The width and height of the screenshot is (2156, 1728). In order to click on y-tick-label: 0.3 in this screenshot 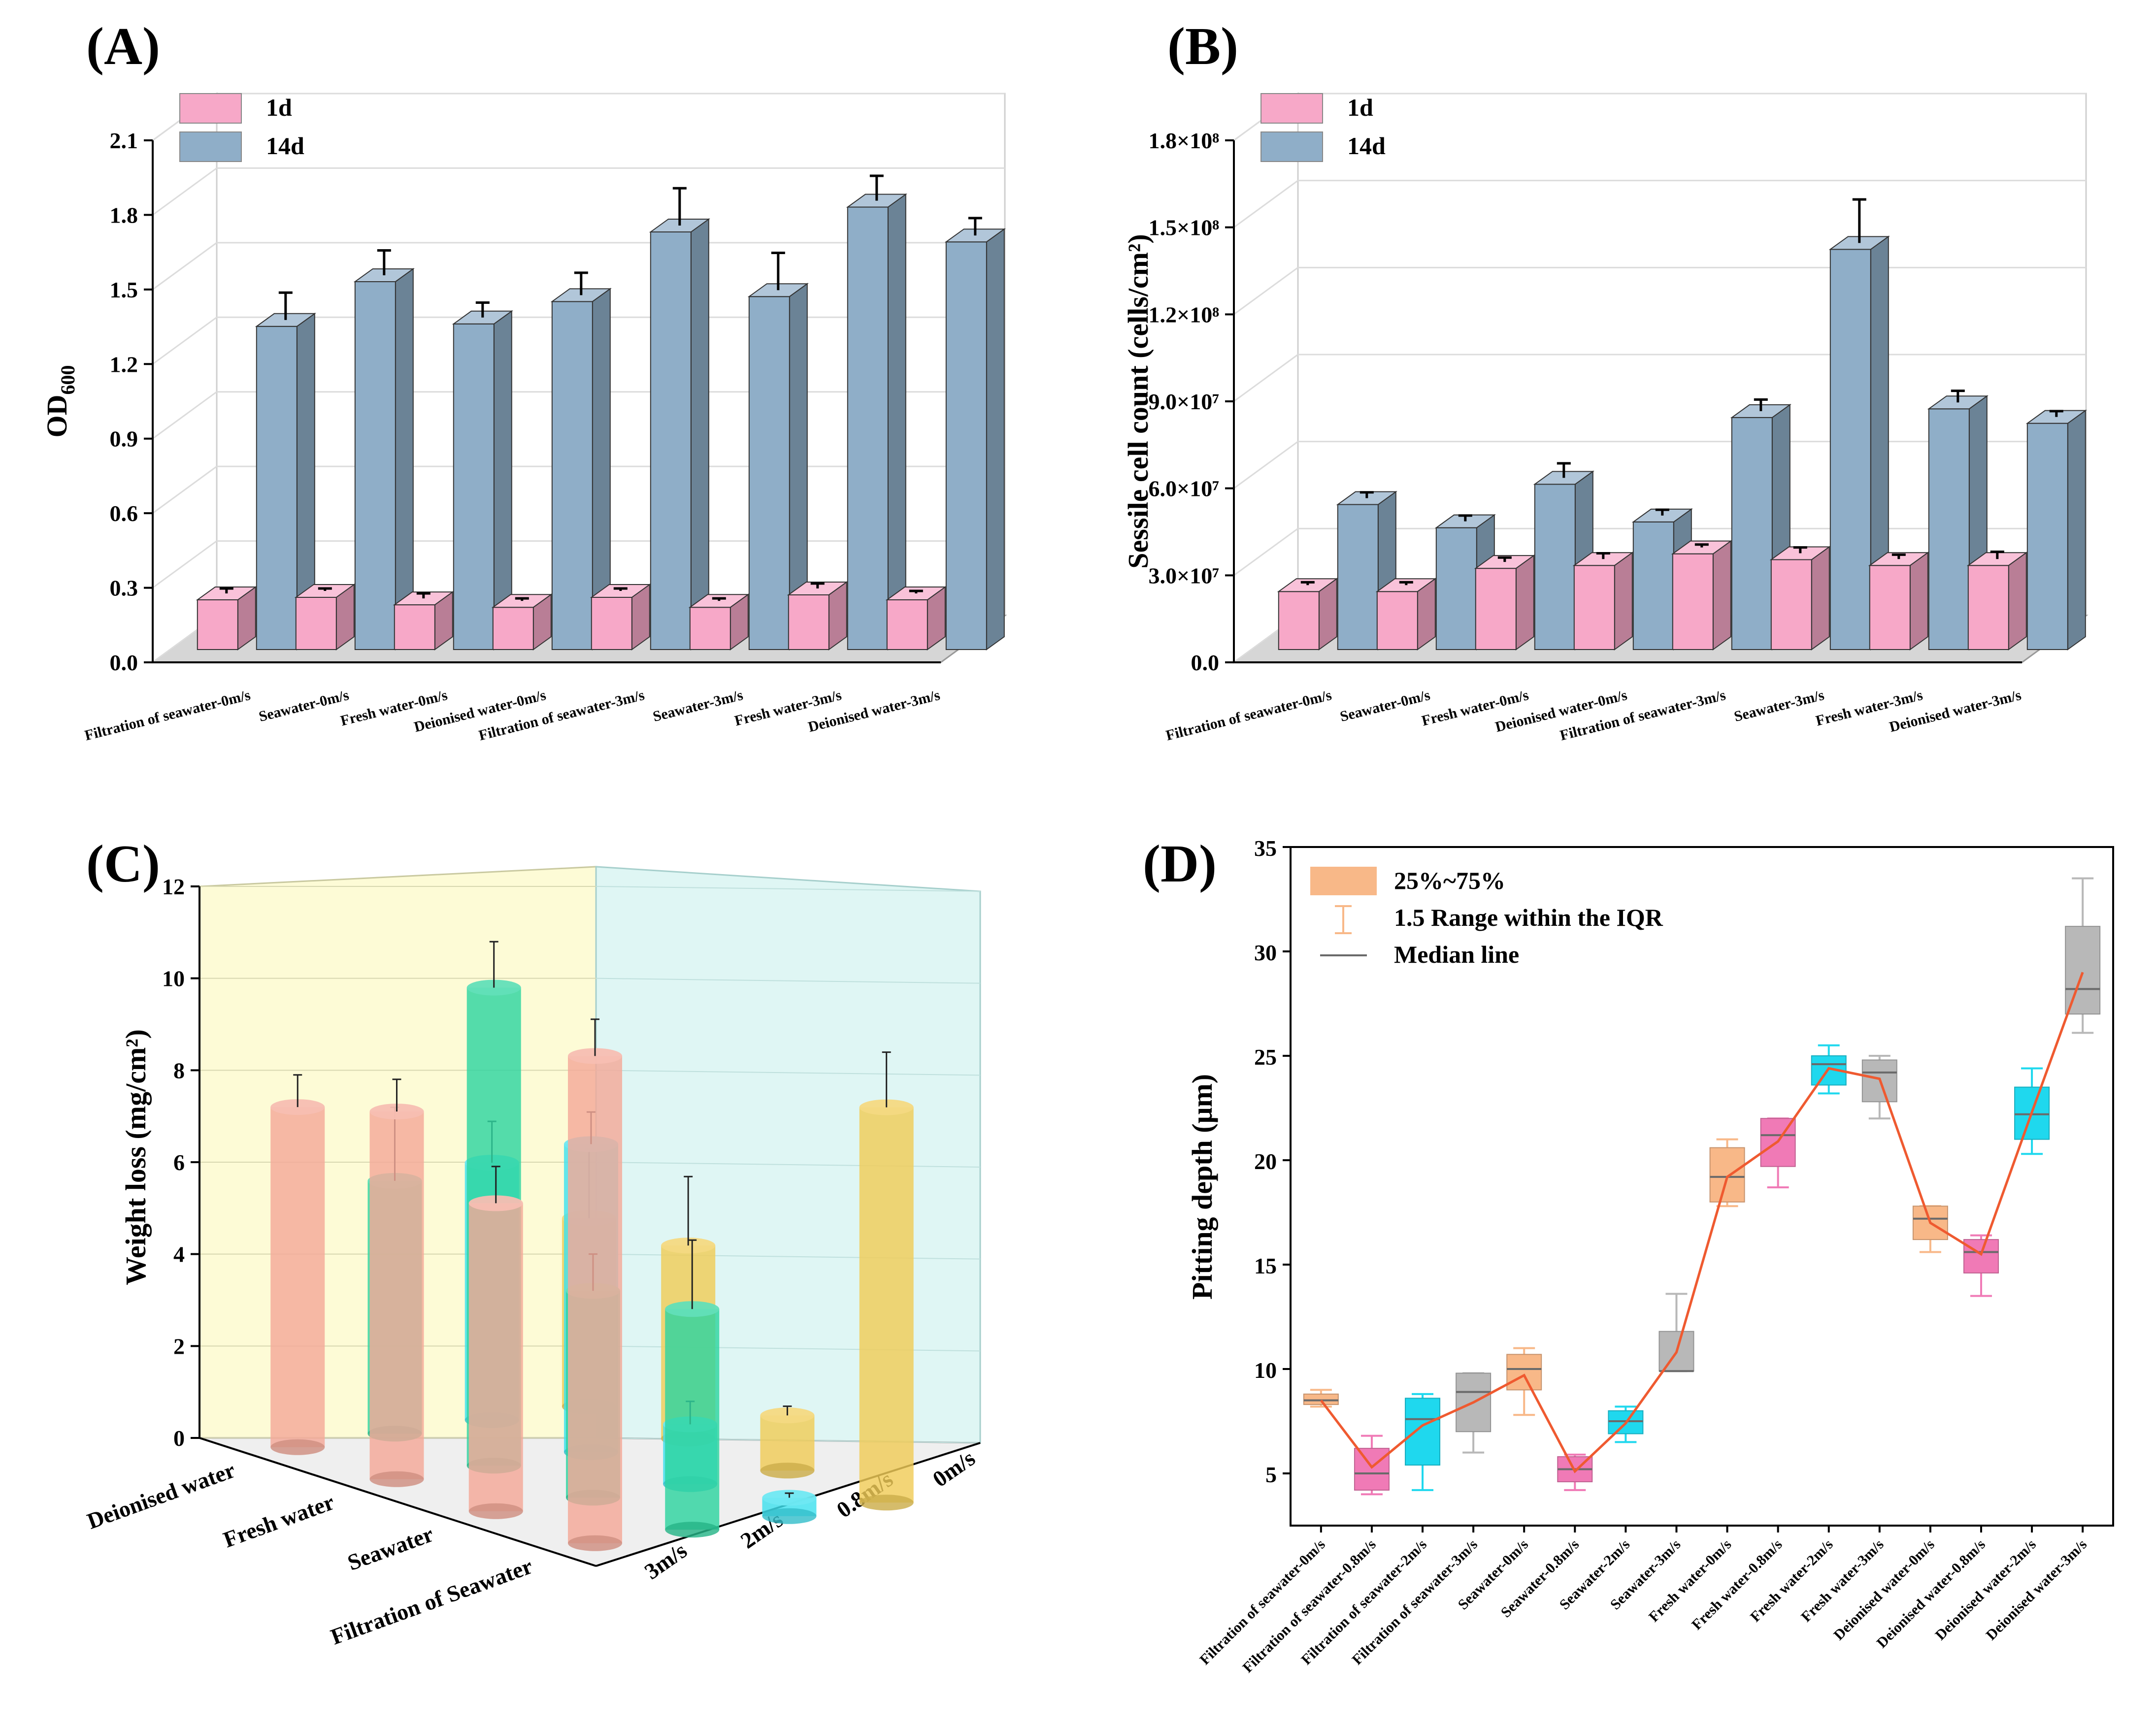, I will do `click(124, 588)`.